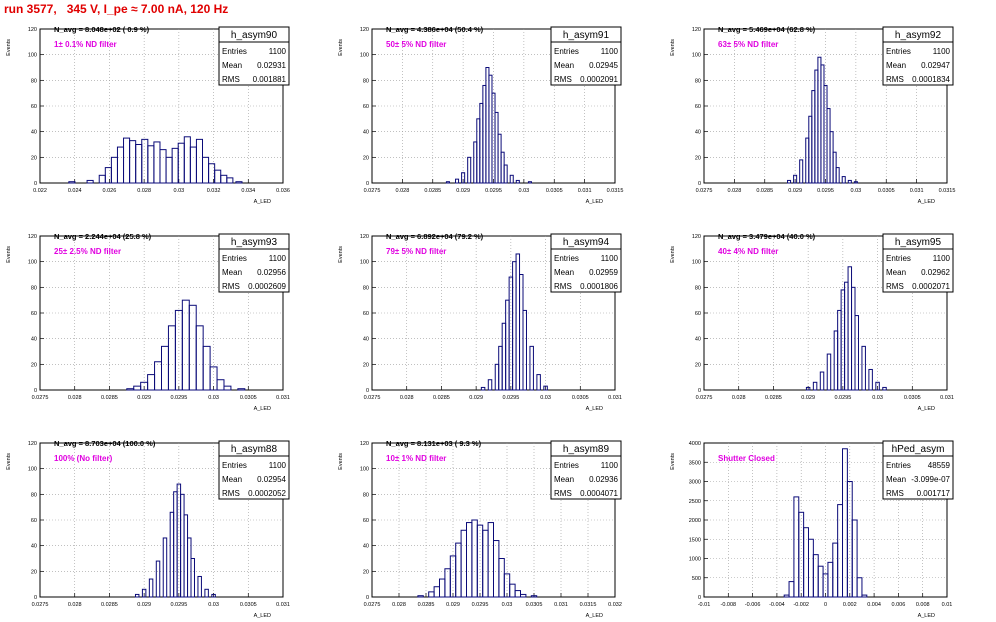 This screenshot has width=996, height=622. I want to click on histogram-name: h_asym92, so click(918, 35).